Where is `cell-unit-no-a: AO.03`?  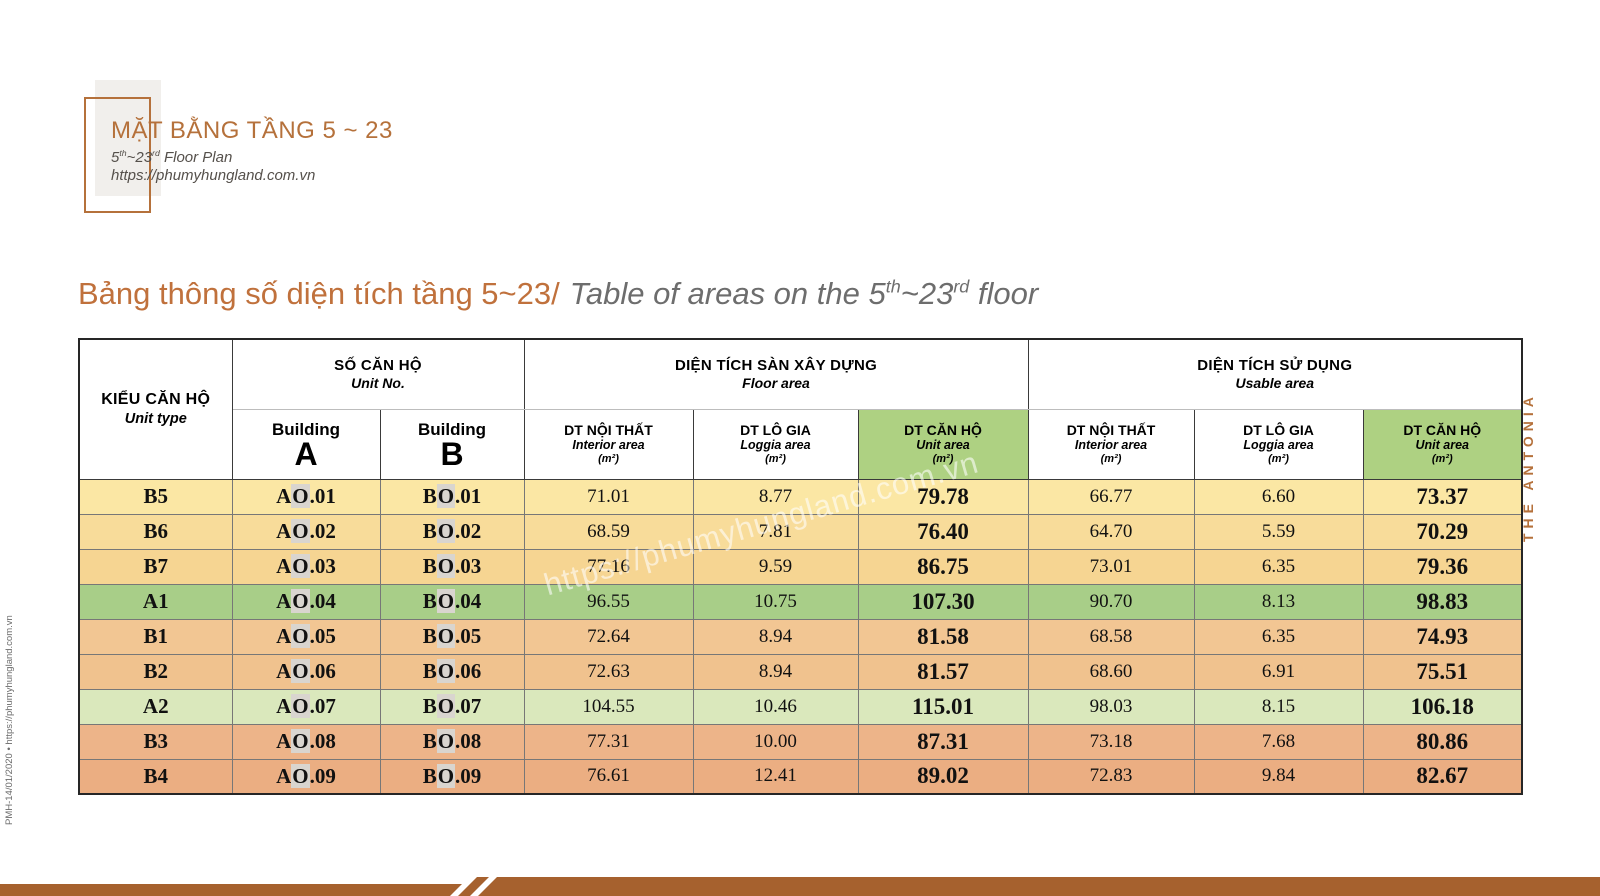
cell-unit-no-a: AO.03 is located at coordinates (306, 566).